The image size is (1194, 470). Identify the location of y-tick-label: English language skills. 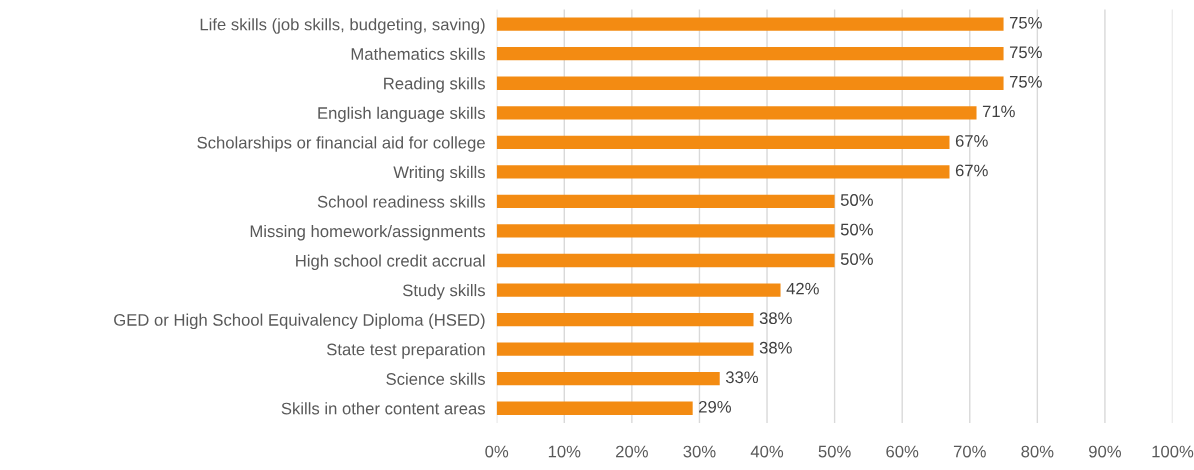
(401, 114).